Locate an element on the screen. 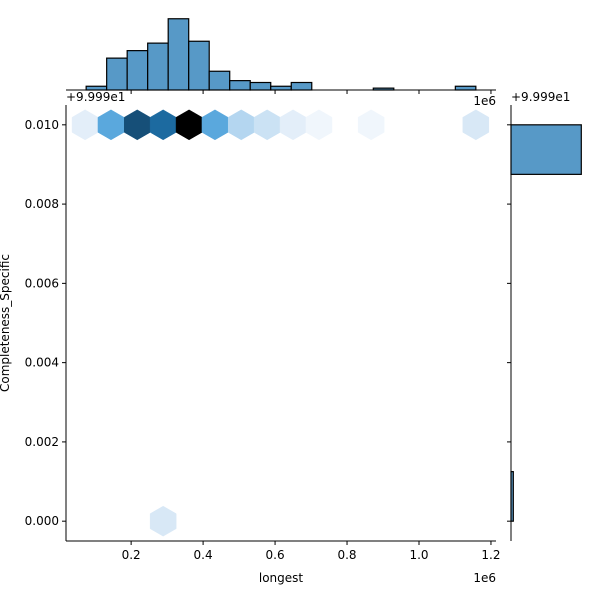 The width and height of the screenshot is (600, 600). x-axis-label: longest is located at coordinates (281, 578).